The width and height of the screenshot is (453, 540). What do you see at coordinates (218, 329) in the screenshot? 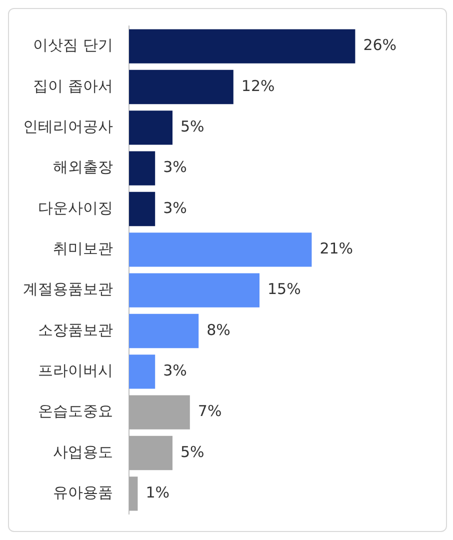
I see `data-label: 8%` at bounding box center [218, 329].